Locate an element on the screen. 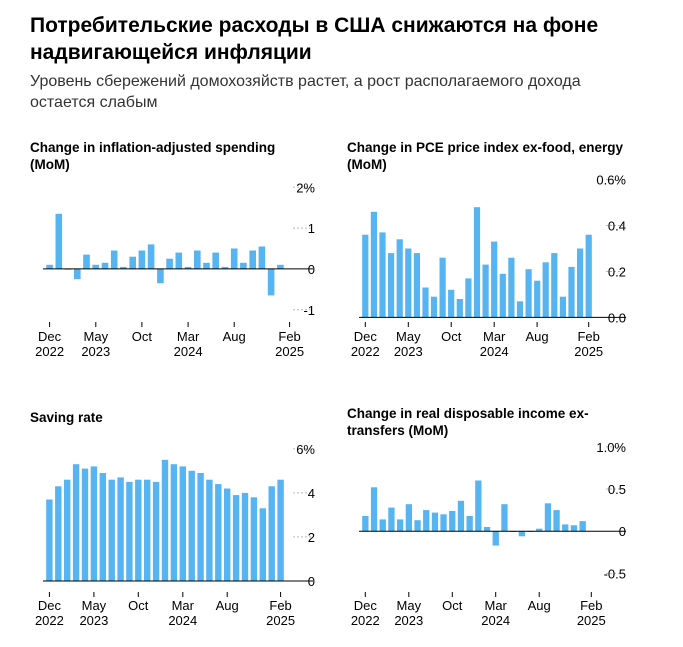  y-tick-label: 0.6% is located at coordinates (611, 180).